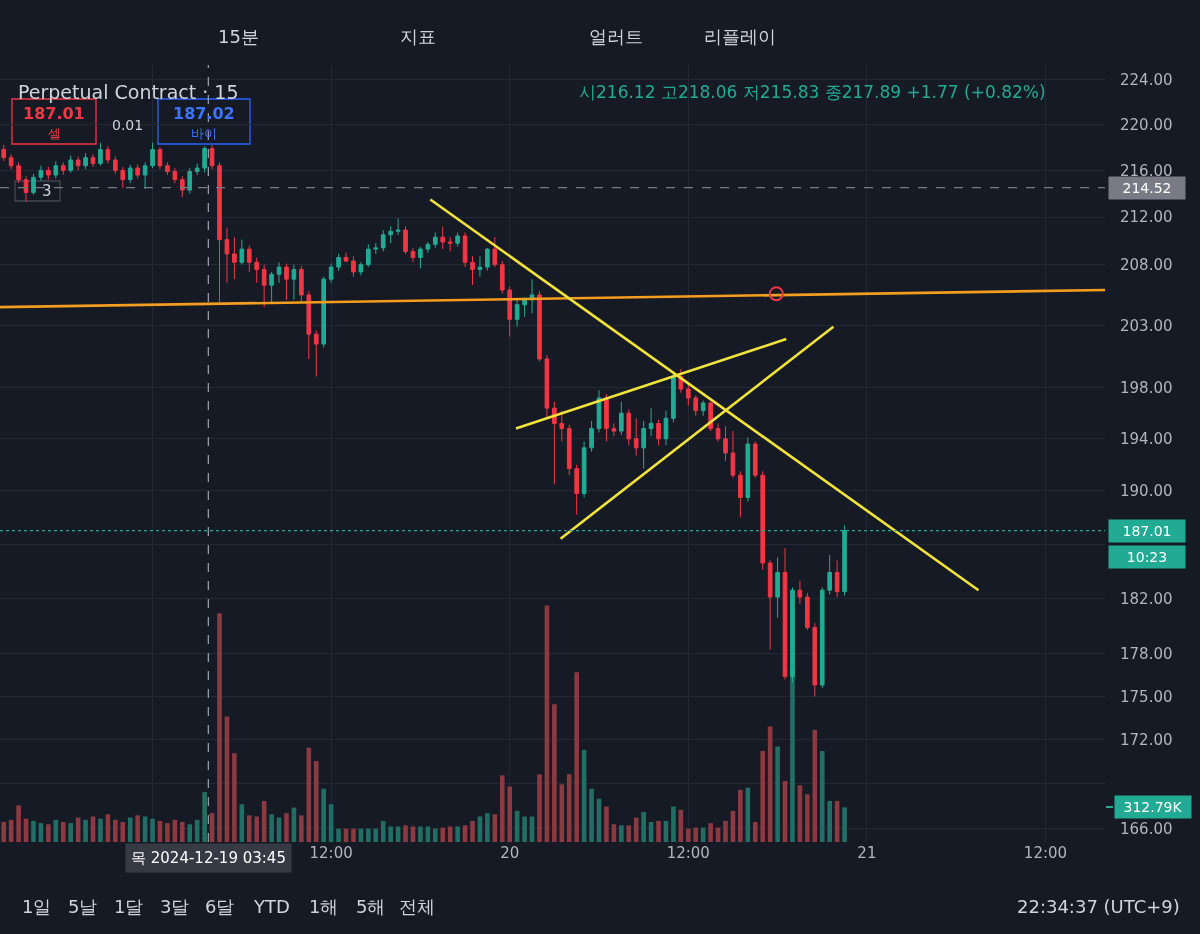  I want to click on ref-line-label: 214.52, so click(1147, 188).